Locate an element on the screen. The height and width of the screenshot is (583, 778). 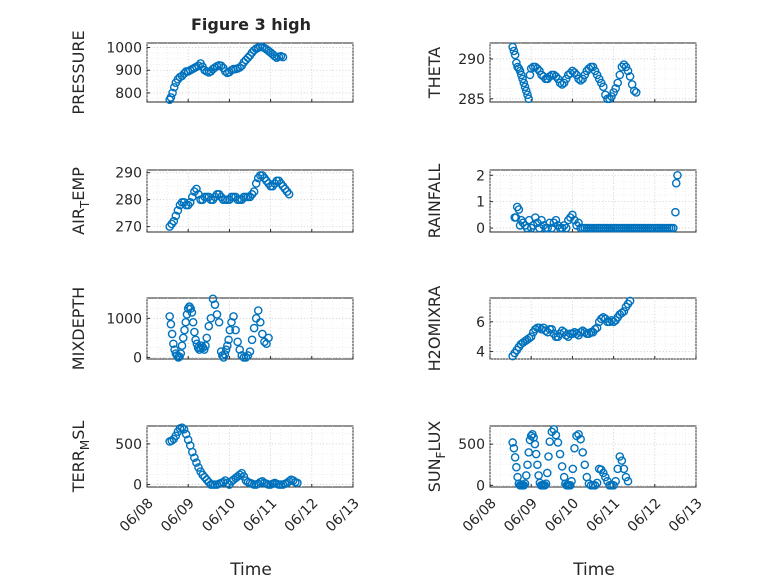
y-axis-label-main: THETA is located at coordinates (434, 73).